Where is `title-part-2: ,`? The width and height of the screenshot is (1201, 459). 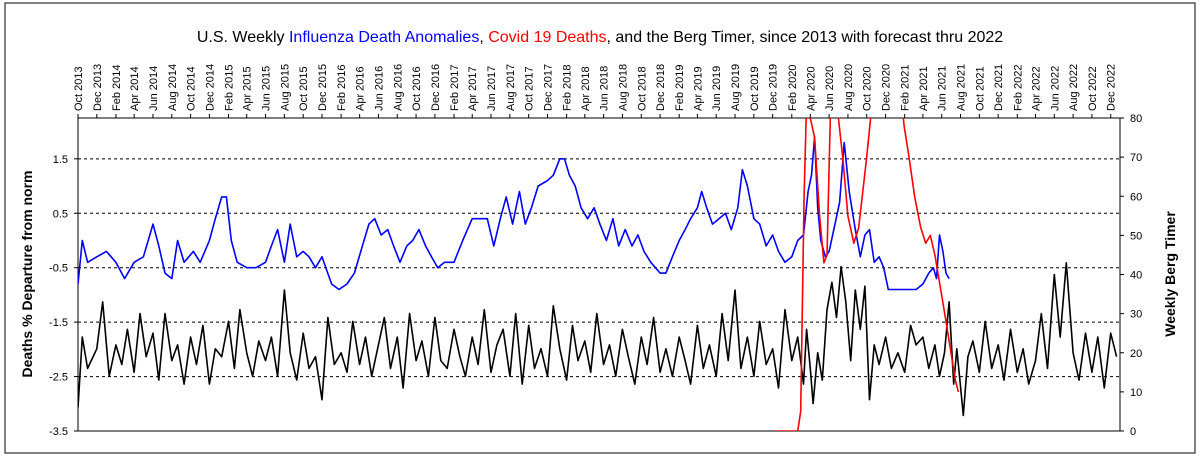 title-part-2: , is located at coordinates (483, 37).